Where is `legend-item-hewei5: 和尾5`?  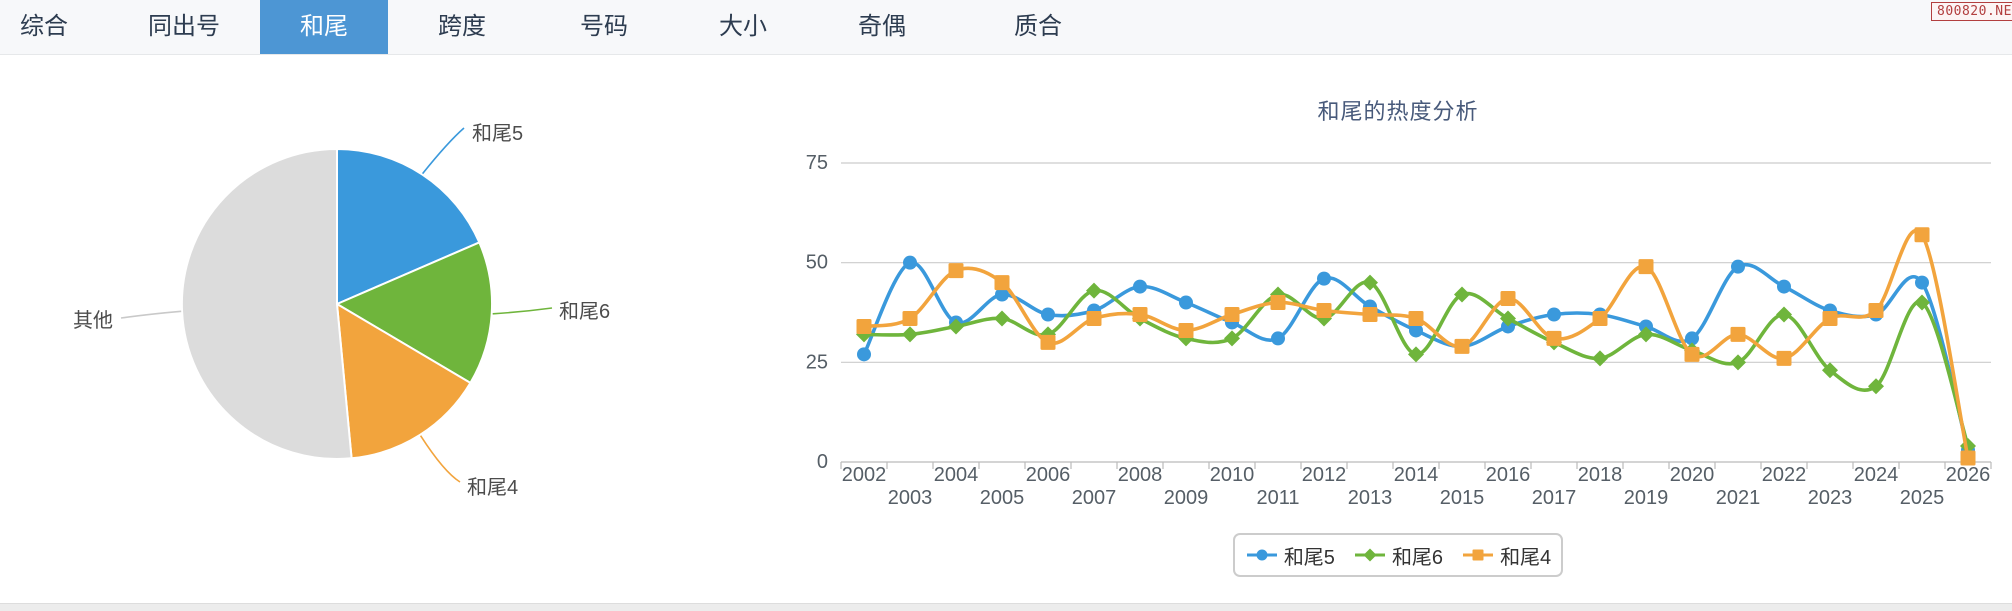
legend-item-hewei5: 和尾5 is located at coordinates (1290, 555).